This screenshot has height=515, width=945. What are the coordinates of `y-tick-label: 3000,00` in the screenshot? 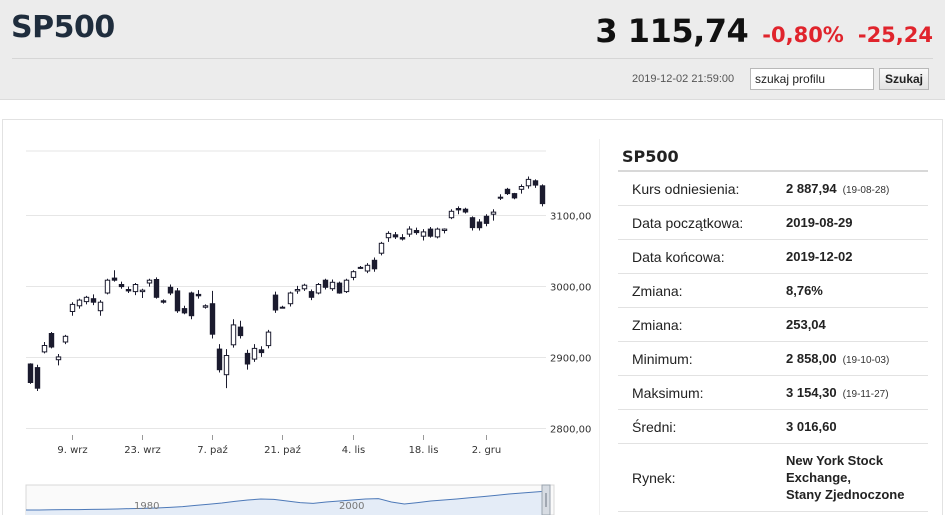 It's located at (570, 288).